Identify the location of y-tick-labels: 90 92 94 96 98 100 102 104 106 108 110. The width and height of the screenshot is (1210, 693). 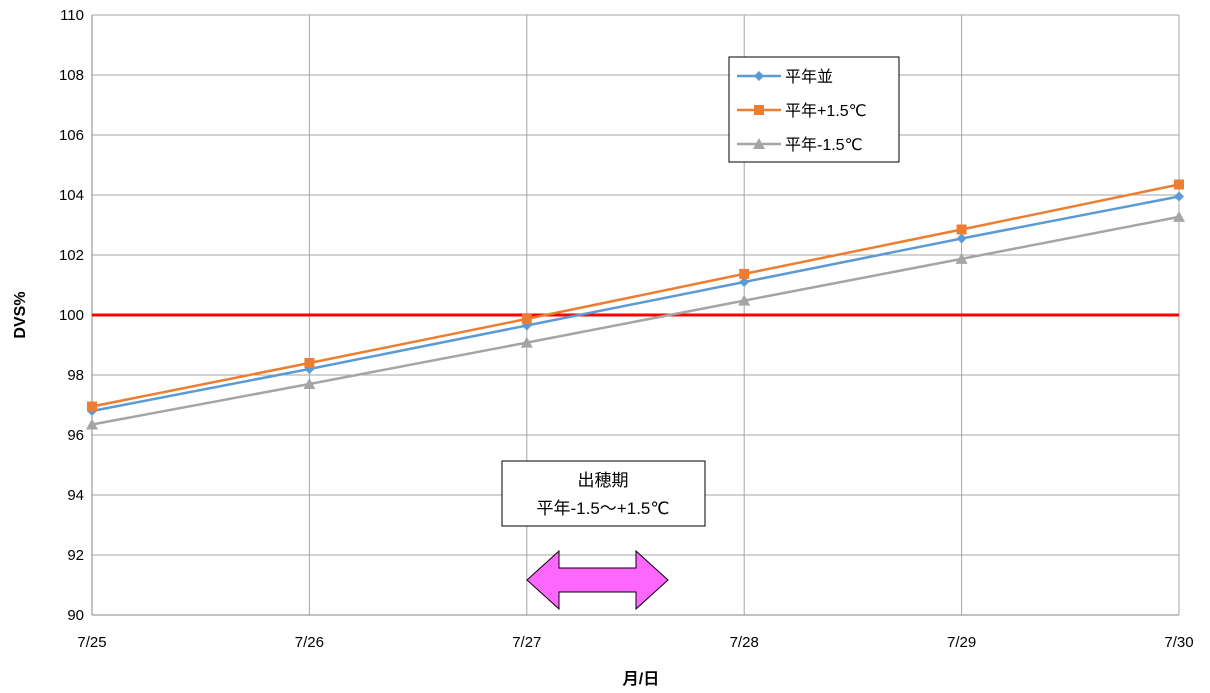
(71, 315).